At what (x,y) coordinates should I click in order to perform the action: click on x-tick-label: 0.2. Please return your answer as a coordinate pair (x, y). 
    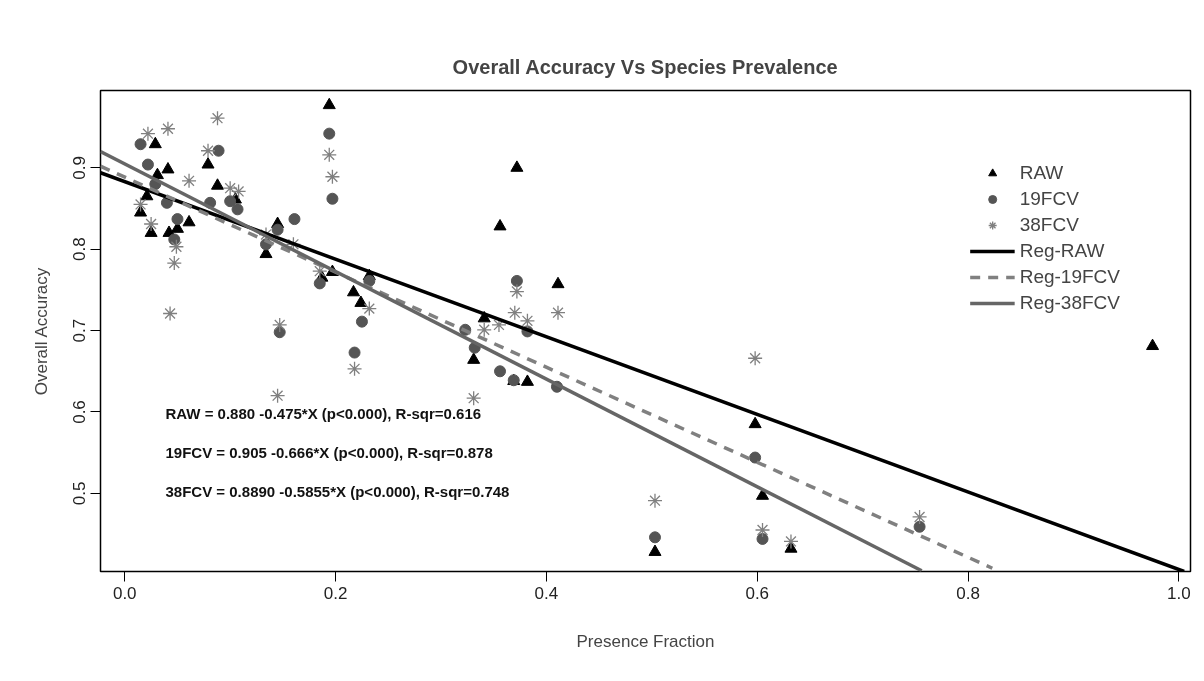
    Looking at the image, I should click on (335, 593).